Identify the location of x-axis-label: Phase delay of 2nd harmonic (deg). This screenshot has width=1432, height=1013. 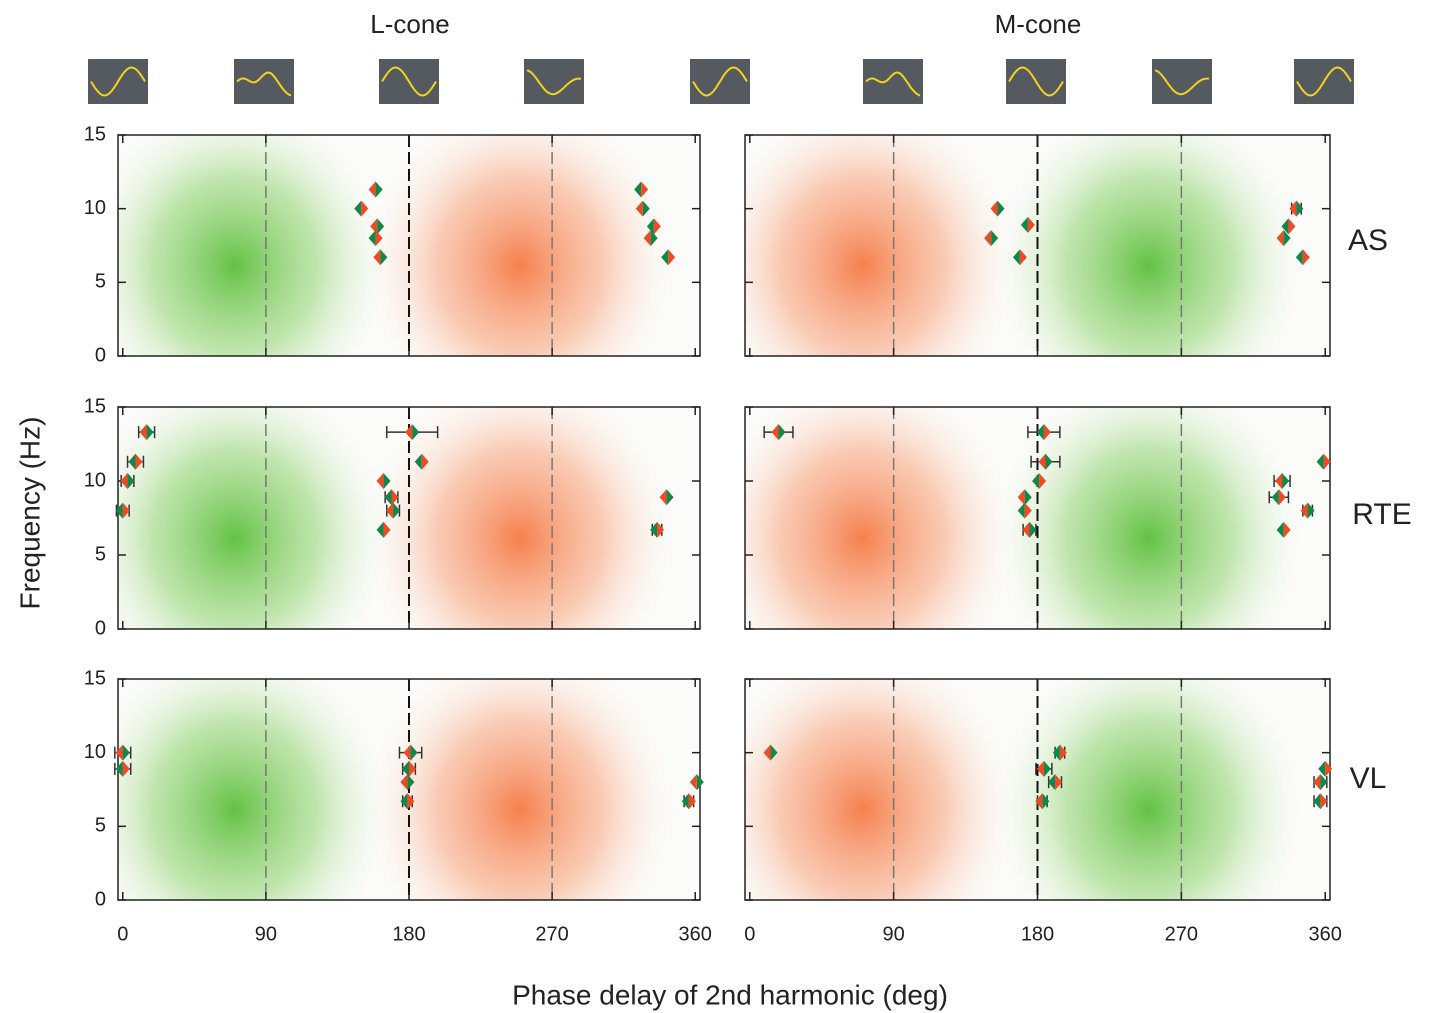
(730, 994).